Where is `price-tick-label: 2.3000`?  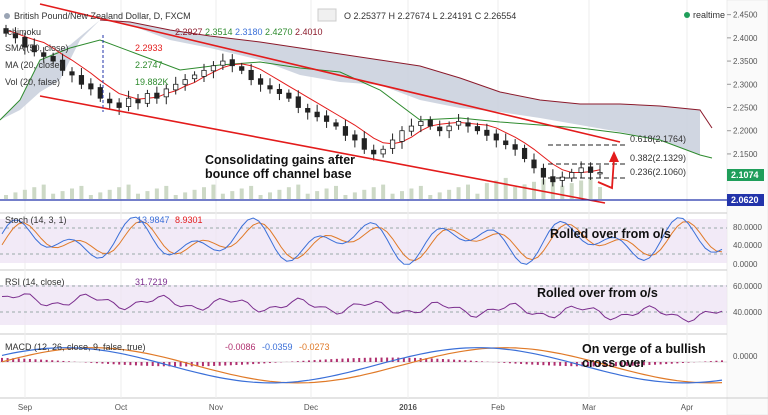 price-tick-label: 2.3000 is located at coordinates (745, 84).